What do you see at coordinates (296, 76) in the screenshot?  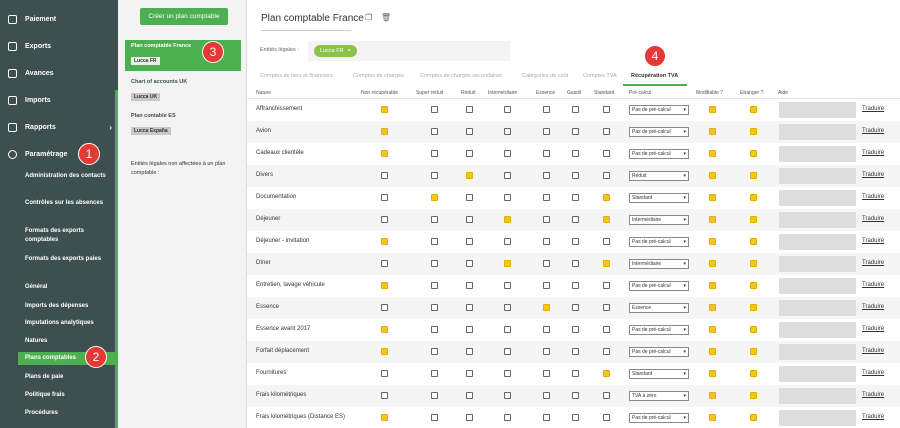 I see `tab-comptes-tiers: Comptes de tiers et financiers` at bounding box center [296, 76].